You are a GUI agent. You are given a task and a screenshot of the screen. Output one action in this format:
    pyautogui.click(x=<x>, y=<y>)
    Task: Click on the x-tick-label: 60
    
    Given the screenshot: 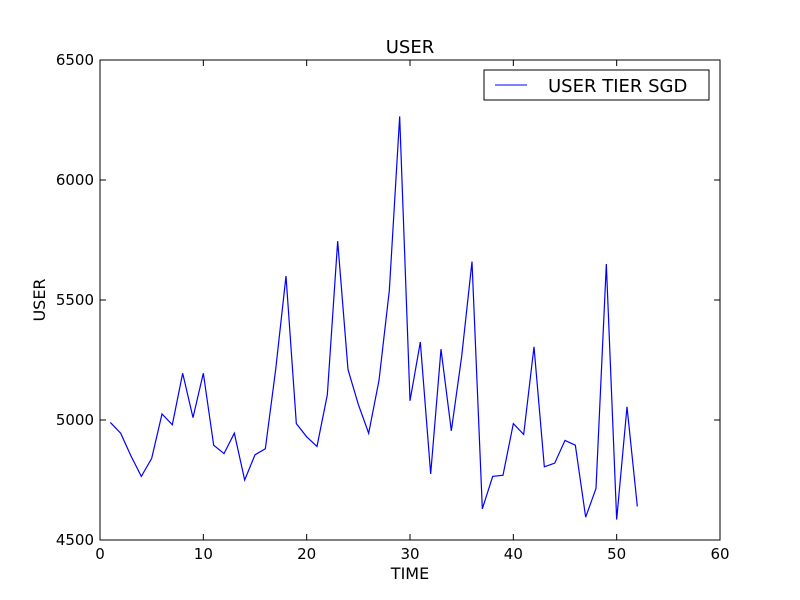 What is the action you would take?
    pyautogui.click(x=719, y=554)
    